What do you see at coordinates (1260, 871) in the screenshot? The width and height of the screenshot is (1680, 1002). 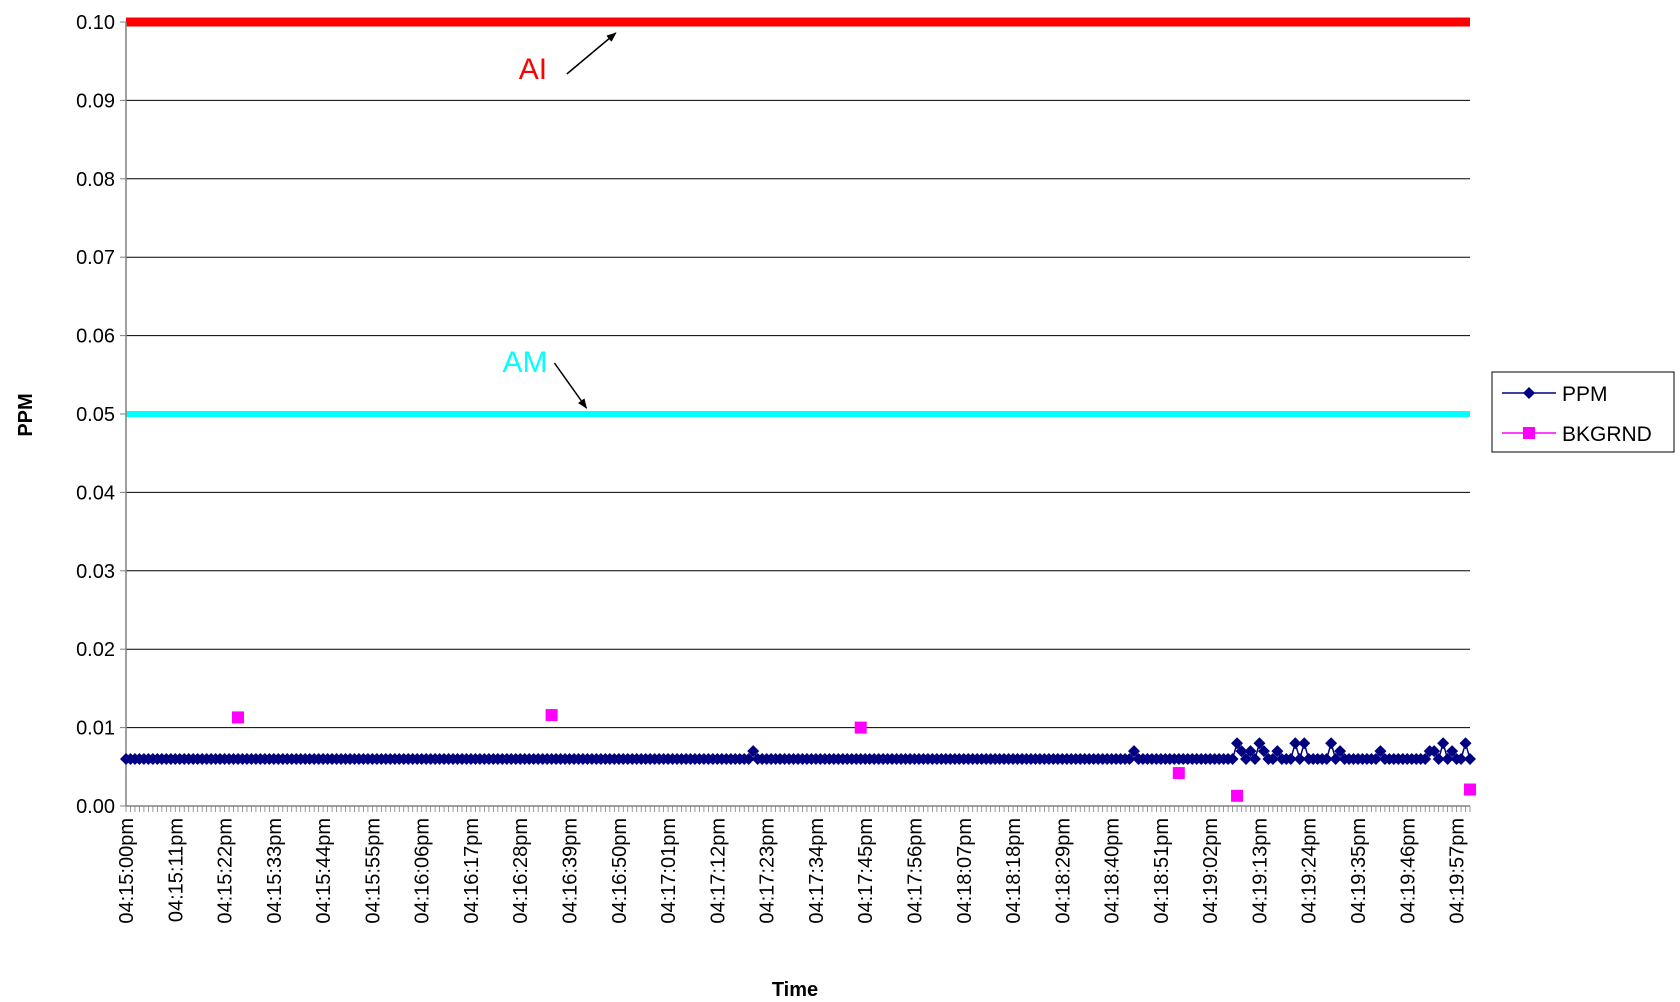 I see `x-tick-label: 04:19:13pm` at bounding box center [1260, 871].